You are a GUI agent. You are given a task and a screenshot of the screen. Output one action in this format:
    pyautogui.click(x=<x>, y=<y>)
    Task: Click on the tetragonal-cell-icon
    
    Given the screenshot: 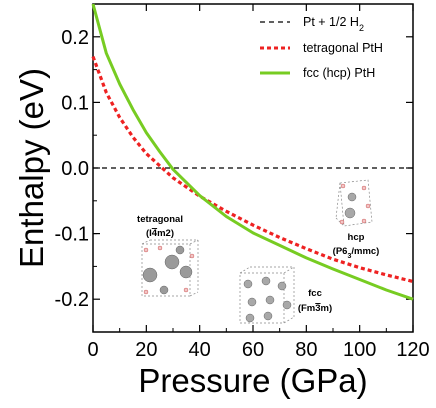 What is the action you would take?
    pyautogui.click(x=170, y=268)
    